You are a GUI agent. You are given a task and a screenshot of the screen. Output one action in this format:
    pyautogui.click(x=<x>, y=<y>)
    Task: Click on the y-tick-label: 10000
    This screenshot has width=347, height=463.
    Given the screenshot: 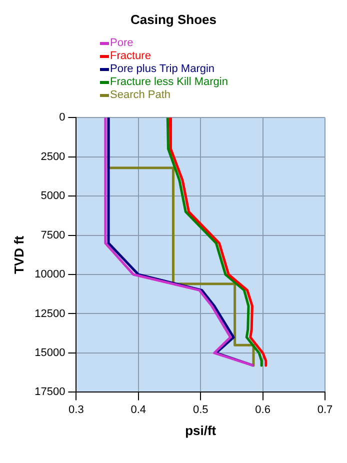 What is the action you would take?
    pyautogui.click(x=50, y=274)
    